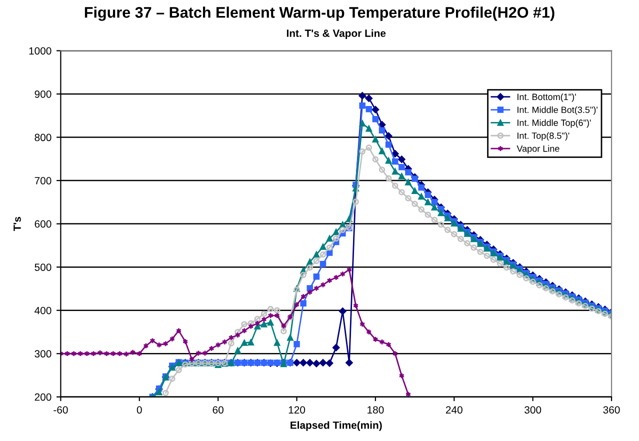 This screenshot has width=639, height=441. Describe the element at coordinates (336, 426) in the screenshot. I see `x-axis-title: Elapsed Time(min)` at that location.